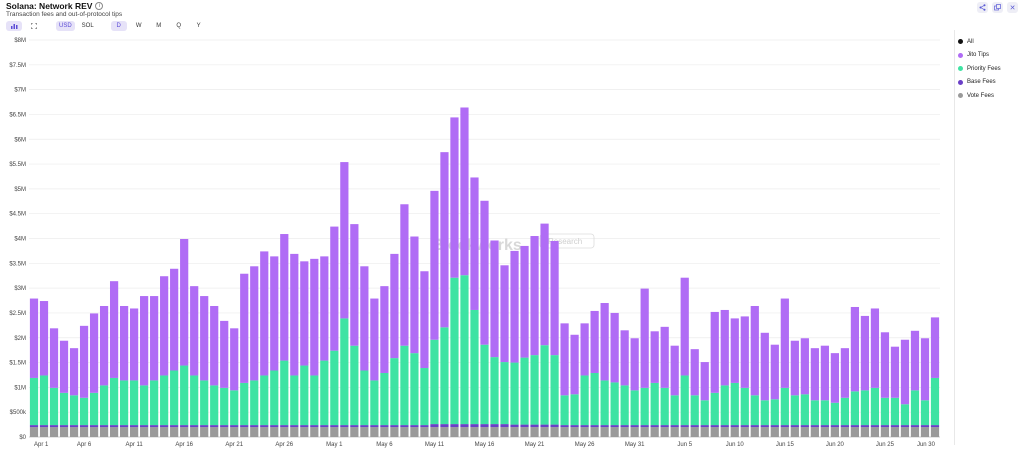  I want to click on legend-item-all: All, so click(988, 42).